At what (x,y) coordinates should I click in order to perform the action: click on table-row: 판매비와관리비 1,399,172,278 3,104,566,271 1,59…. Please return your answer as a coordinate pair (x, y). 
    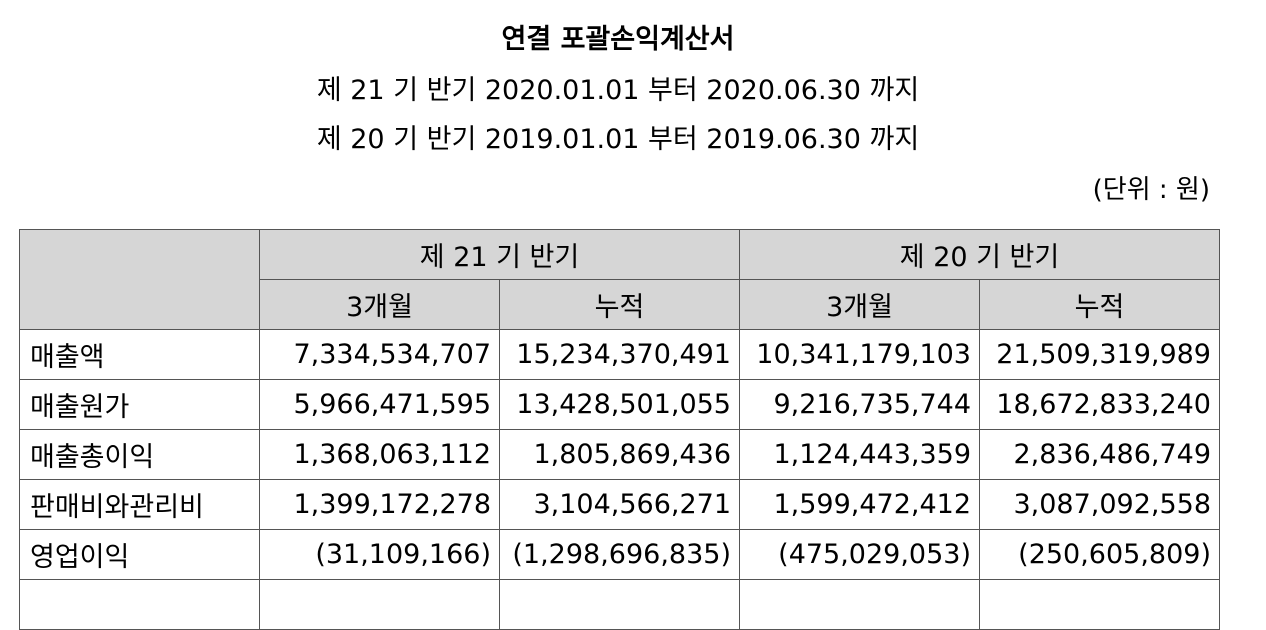
    Looking at the image, I should click on (619, 504).